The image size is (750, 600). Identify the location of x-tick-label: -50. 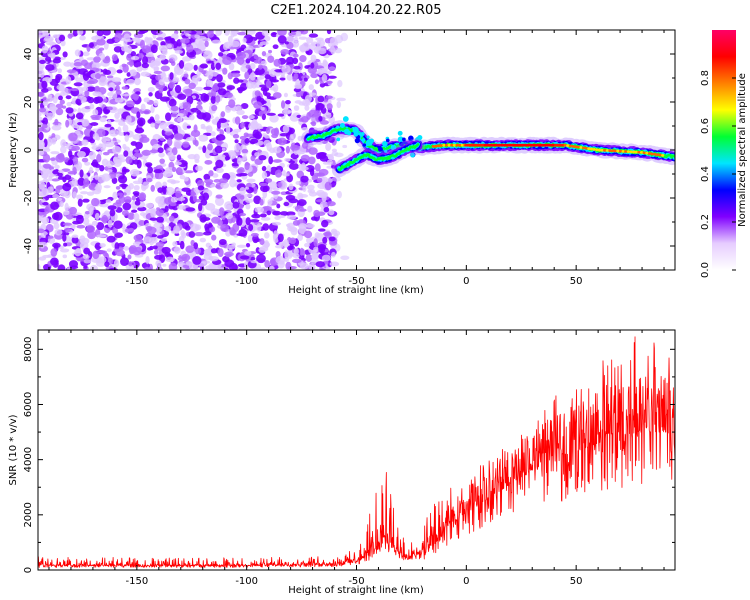
(356, 581).